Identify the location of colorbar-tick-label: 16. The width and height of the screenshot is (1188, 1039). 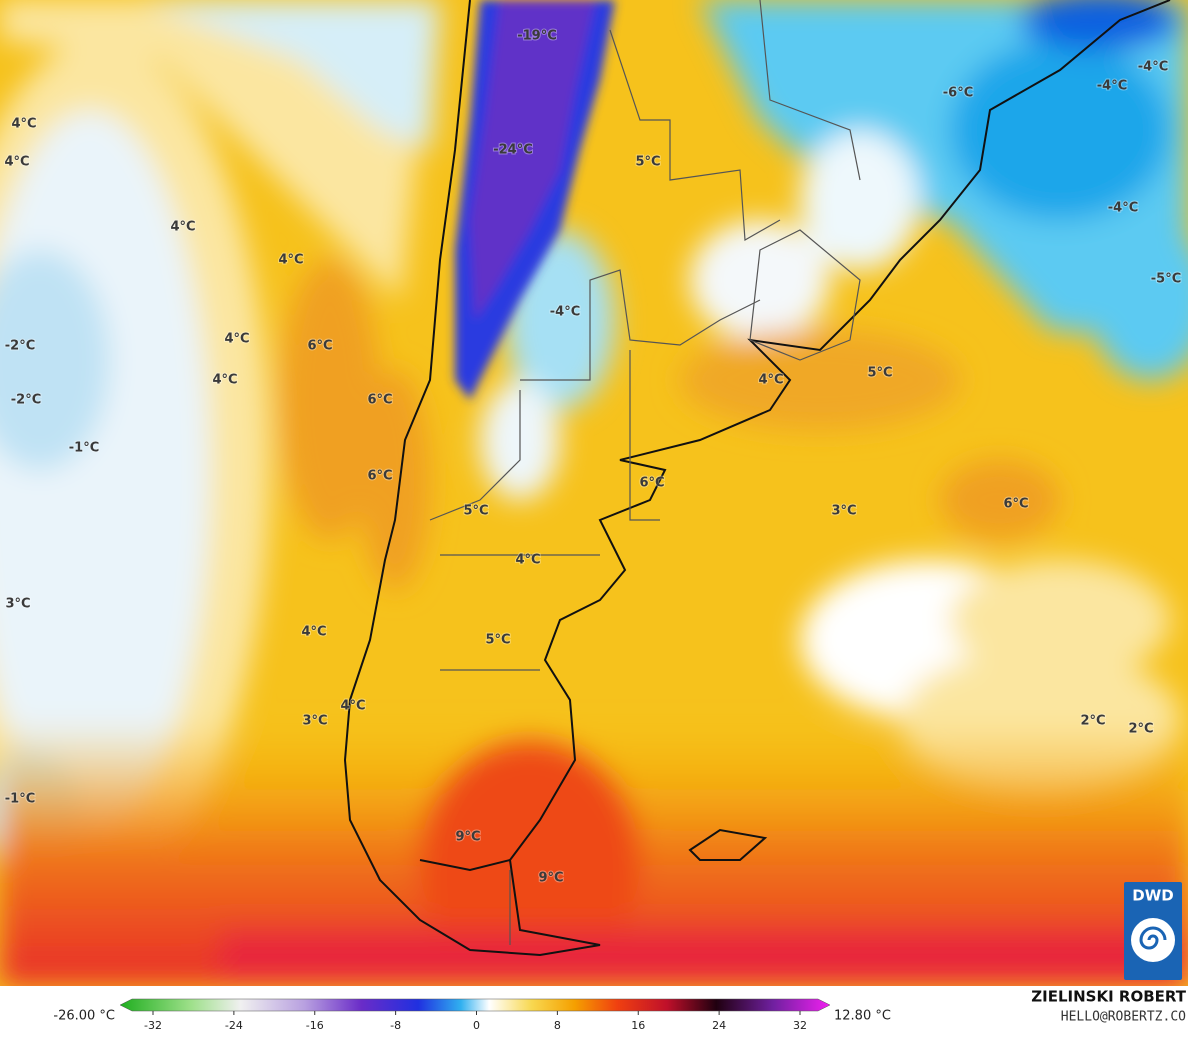
(638, 1025).